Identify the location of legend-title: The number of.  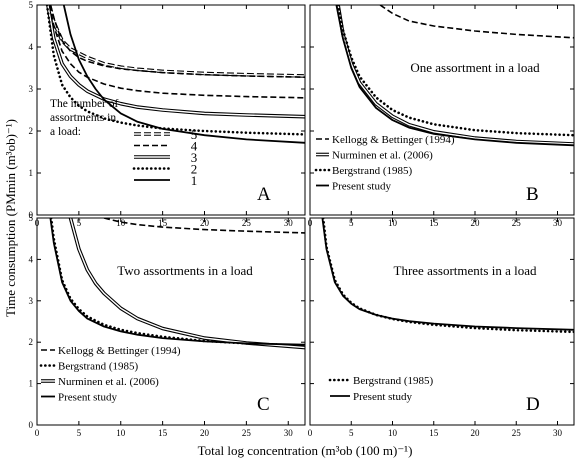
(84, 104).